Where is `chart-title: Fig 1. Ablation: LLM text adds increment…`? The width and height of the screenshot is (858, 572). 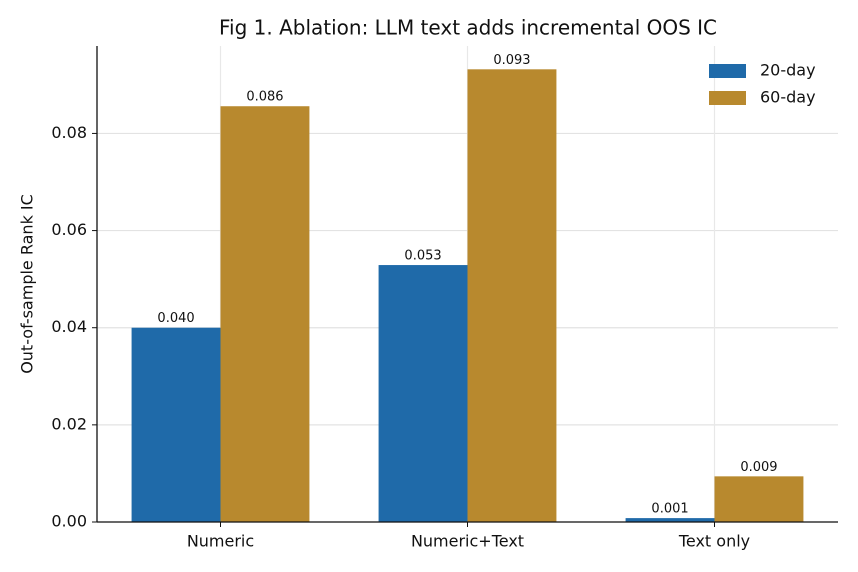 chart-title: Fig 1. Ablation: LLM text adds increment… is located at coordinates (468, 28).